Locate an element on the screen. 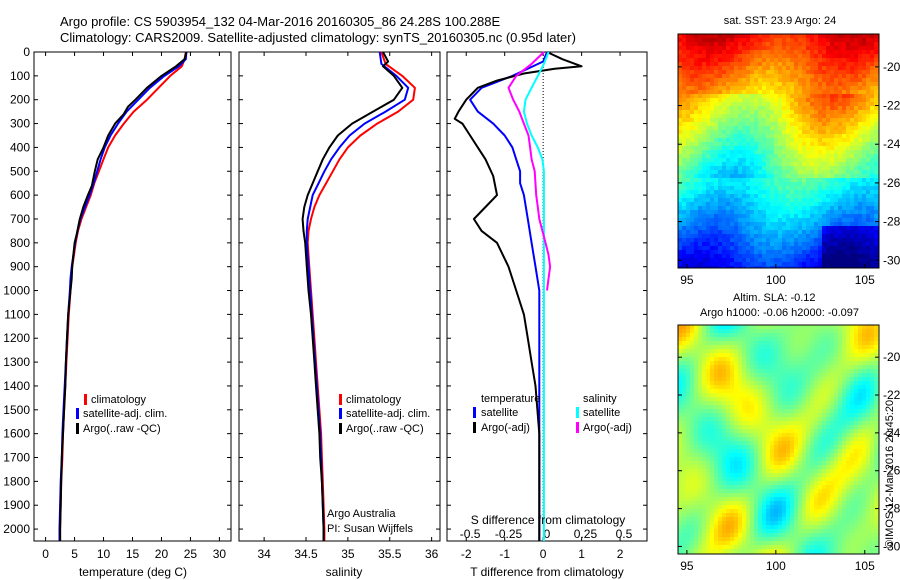 This screenshot has height=580, width=900. y-tick-label: 200 is located at coordinates (20, 100).